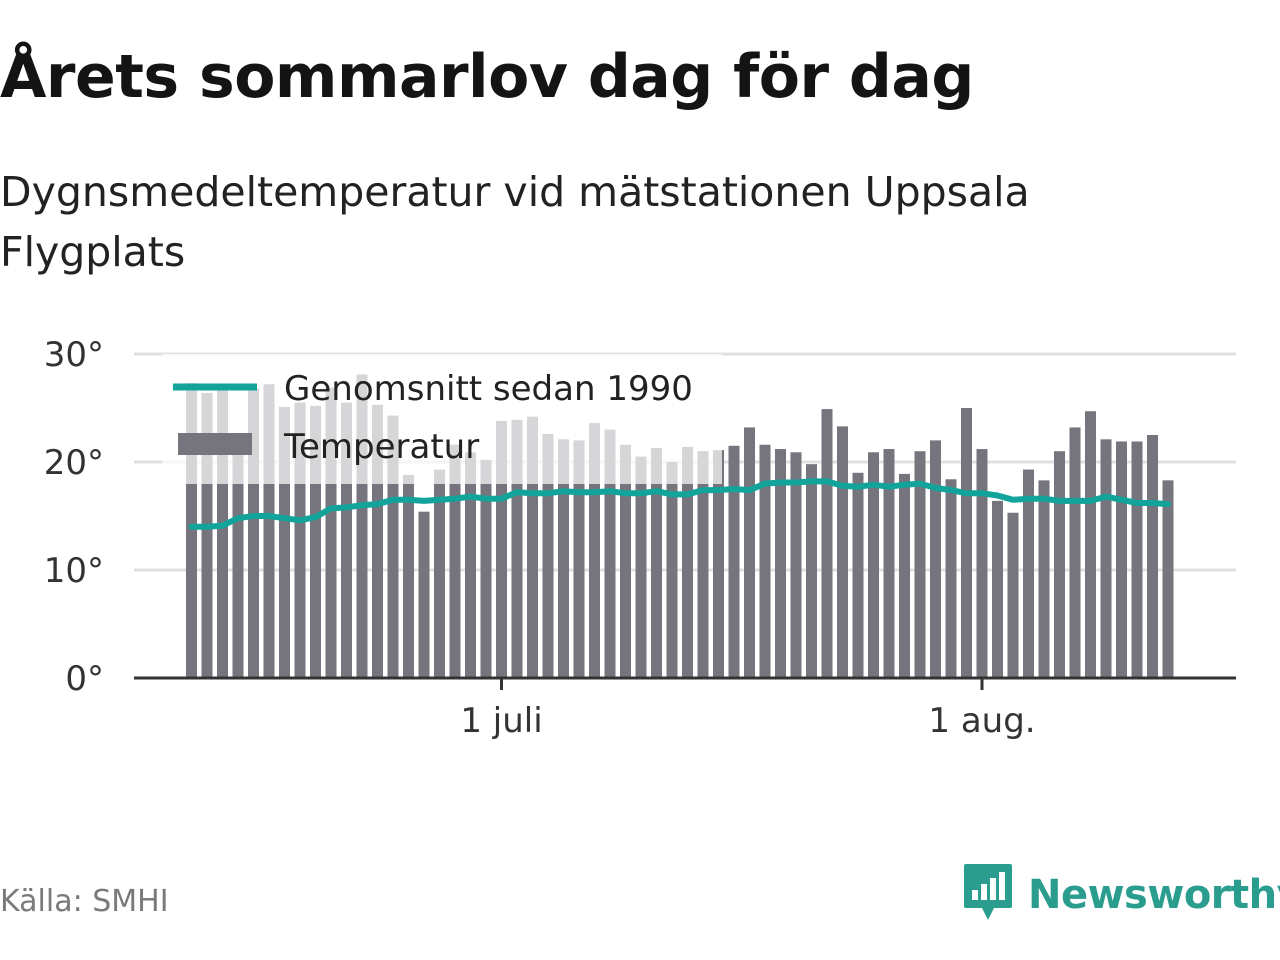  Describe the element at coordinates (84, 679) in the screenshot. I see `y-tick-label: 0°` at that location.